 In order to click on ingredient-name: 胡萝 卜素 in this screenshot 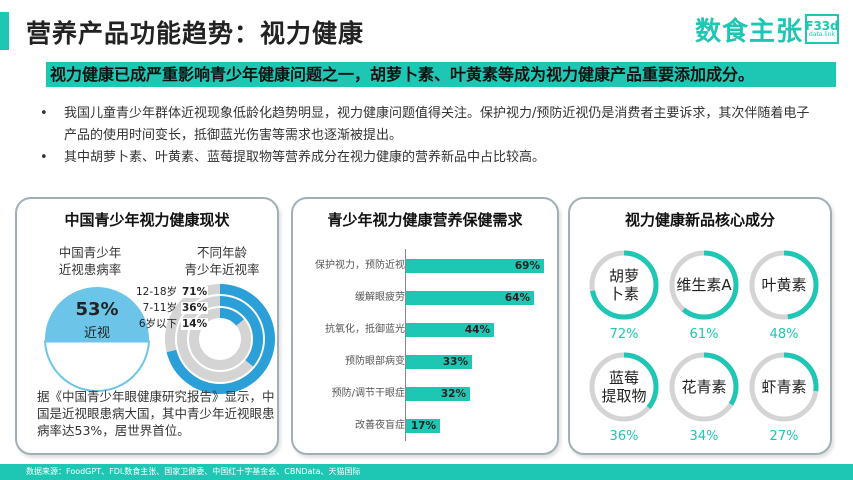, I will do `click(624, 285)`.